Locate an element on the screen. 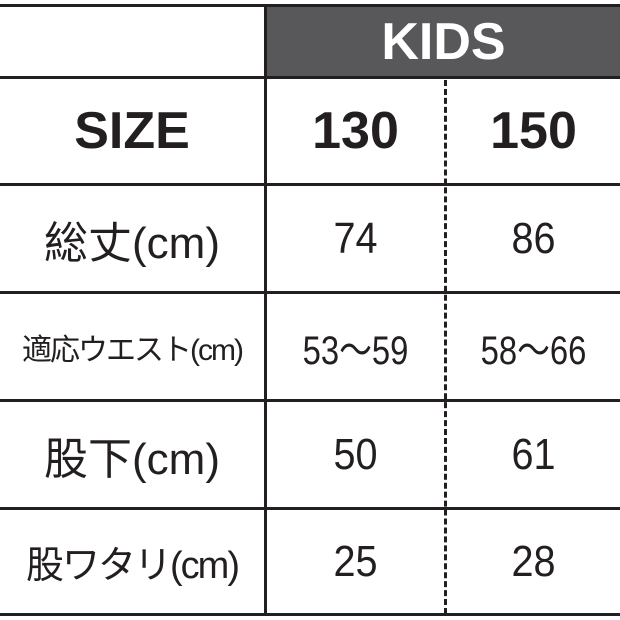 The image size is (620, 620). value-cell: 86 is located at coordinates (533, 238).